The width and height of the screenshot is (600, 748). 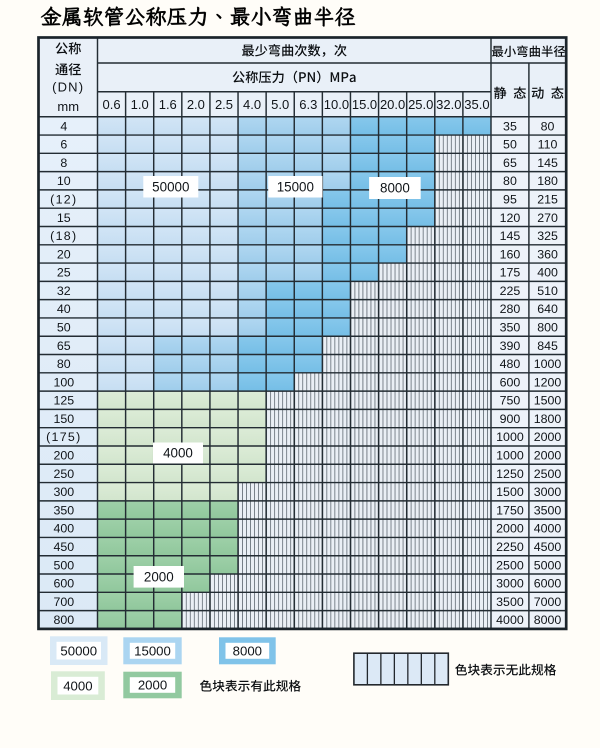 I want to click on svg-text: 120, so click(x=510, y=218).